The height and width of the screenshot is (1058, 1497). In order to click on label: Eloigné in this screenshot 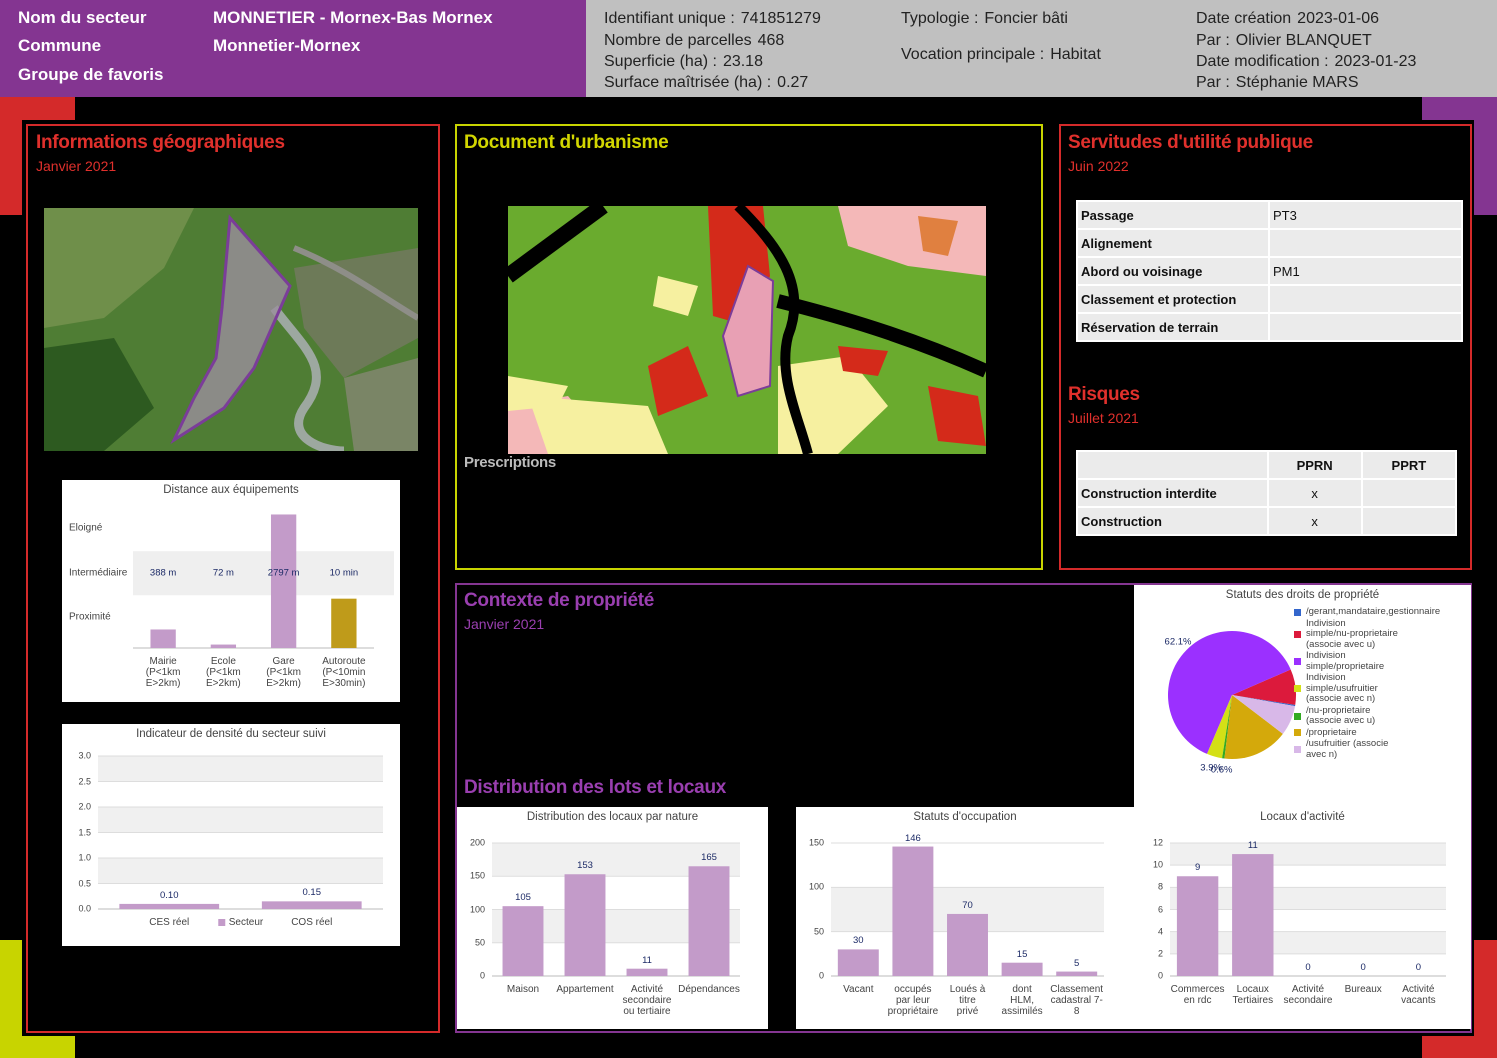, I will do `click(86, 528)`.